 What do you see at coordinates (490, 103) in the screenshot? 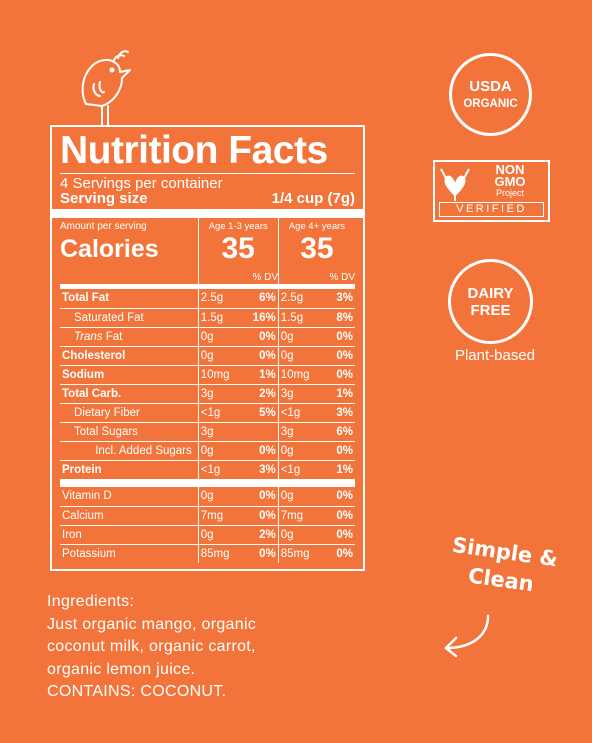
I see `organic-text: ORGANIC` at bounding box center [490, 103].